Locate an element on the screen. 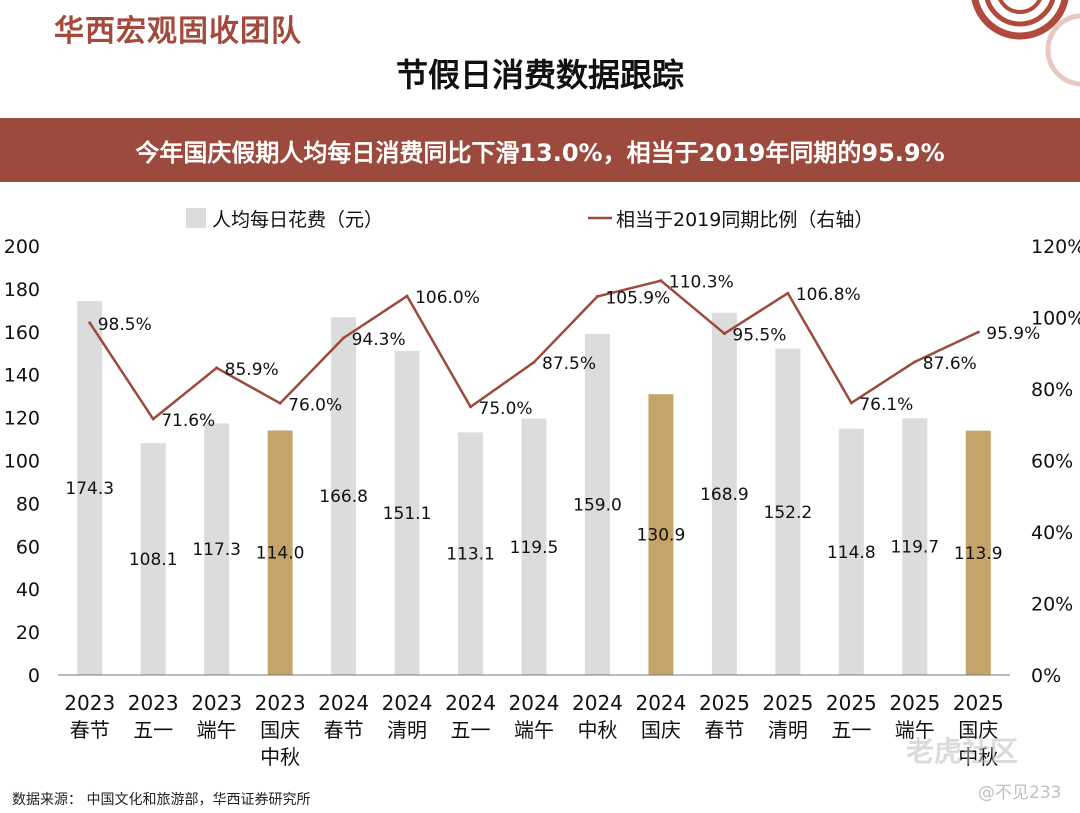  ratio-value-label: 85.9% is located at coordinates (252, 370).